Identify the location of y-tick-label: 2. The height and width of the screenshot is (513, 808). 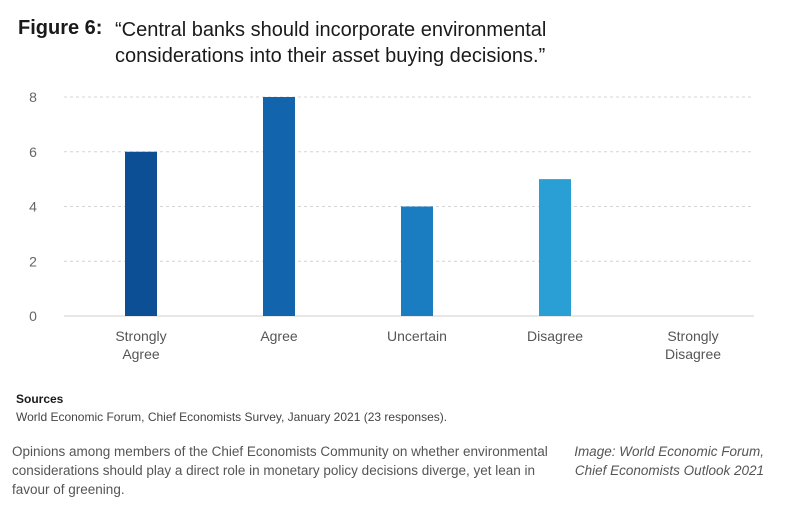
(33, 261).